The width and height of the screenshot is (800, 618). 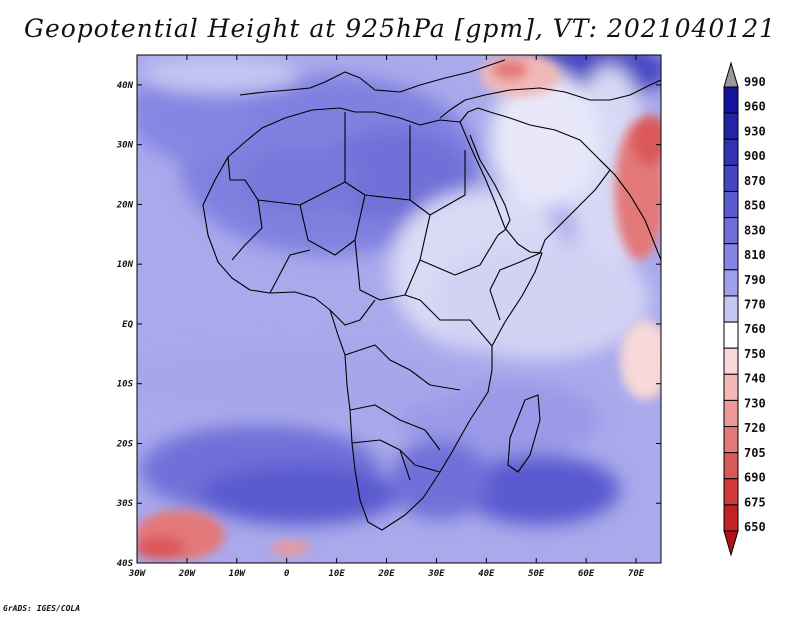 I want to click on colorbar-level-label: 675, so click(x=755, y=502).